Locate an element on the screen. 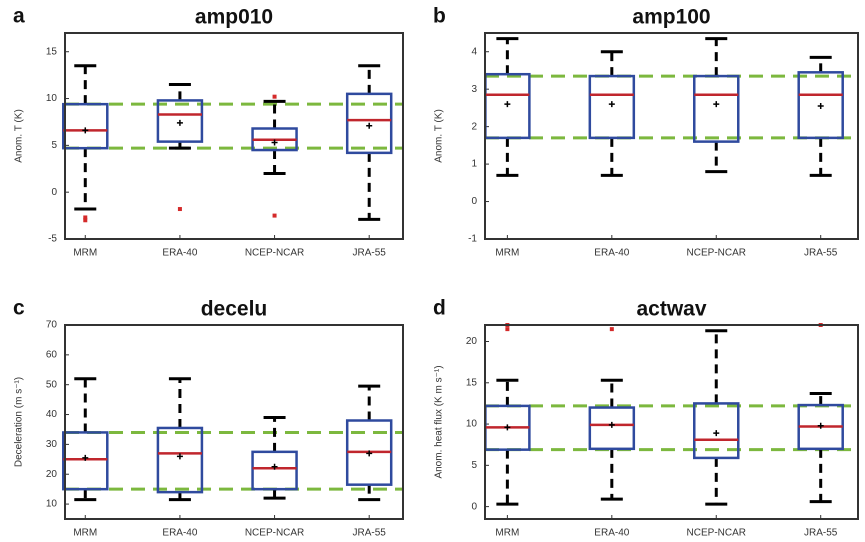  panel-letter: c is located at coordinates (19, 308).